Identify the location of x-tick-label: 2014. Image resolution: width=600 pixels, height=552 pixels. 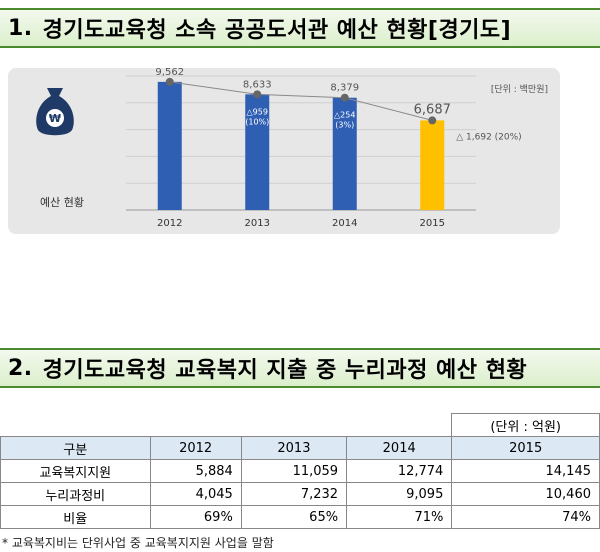
(344, 223).